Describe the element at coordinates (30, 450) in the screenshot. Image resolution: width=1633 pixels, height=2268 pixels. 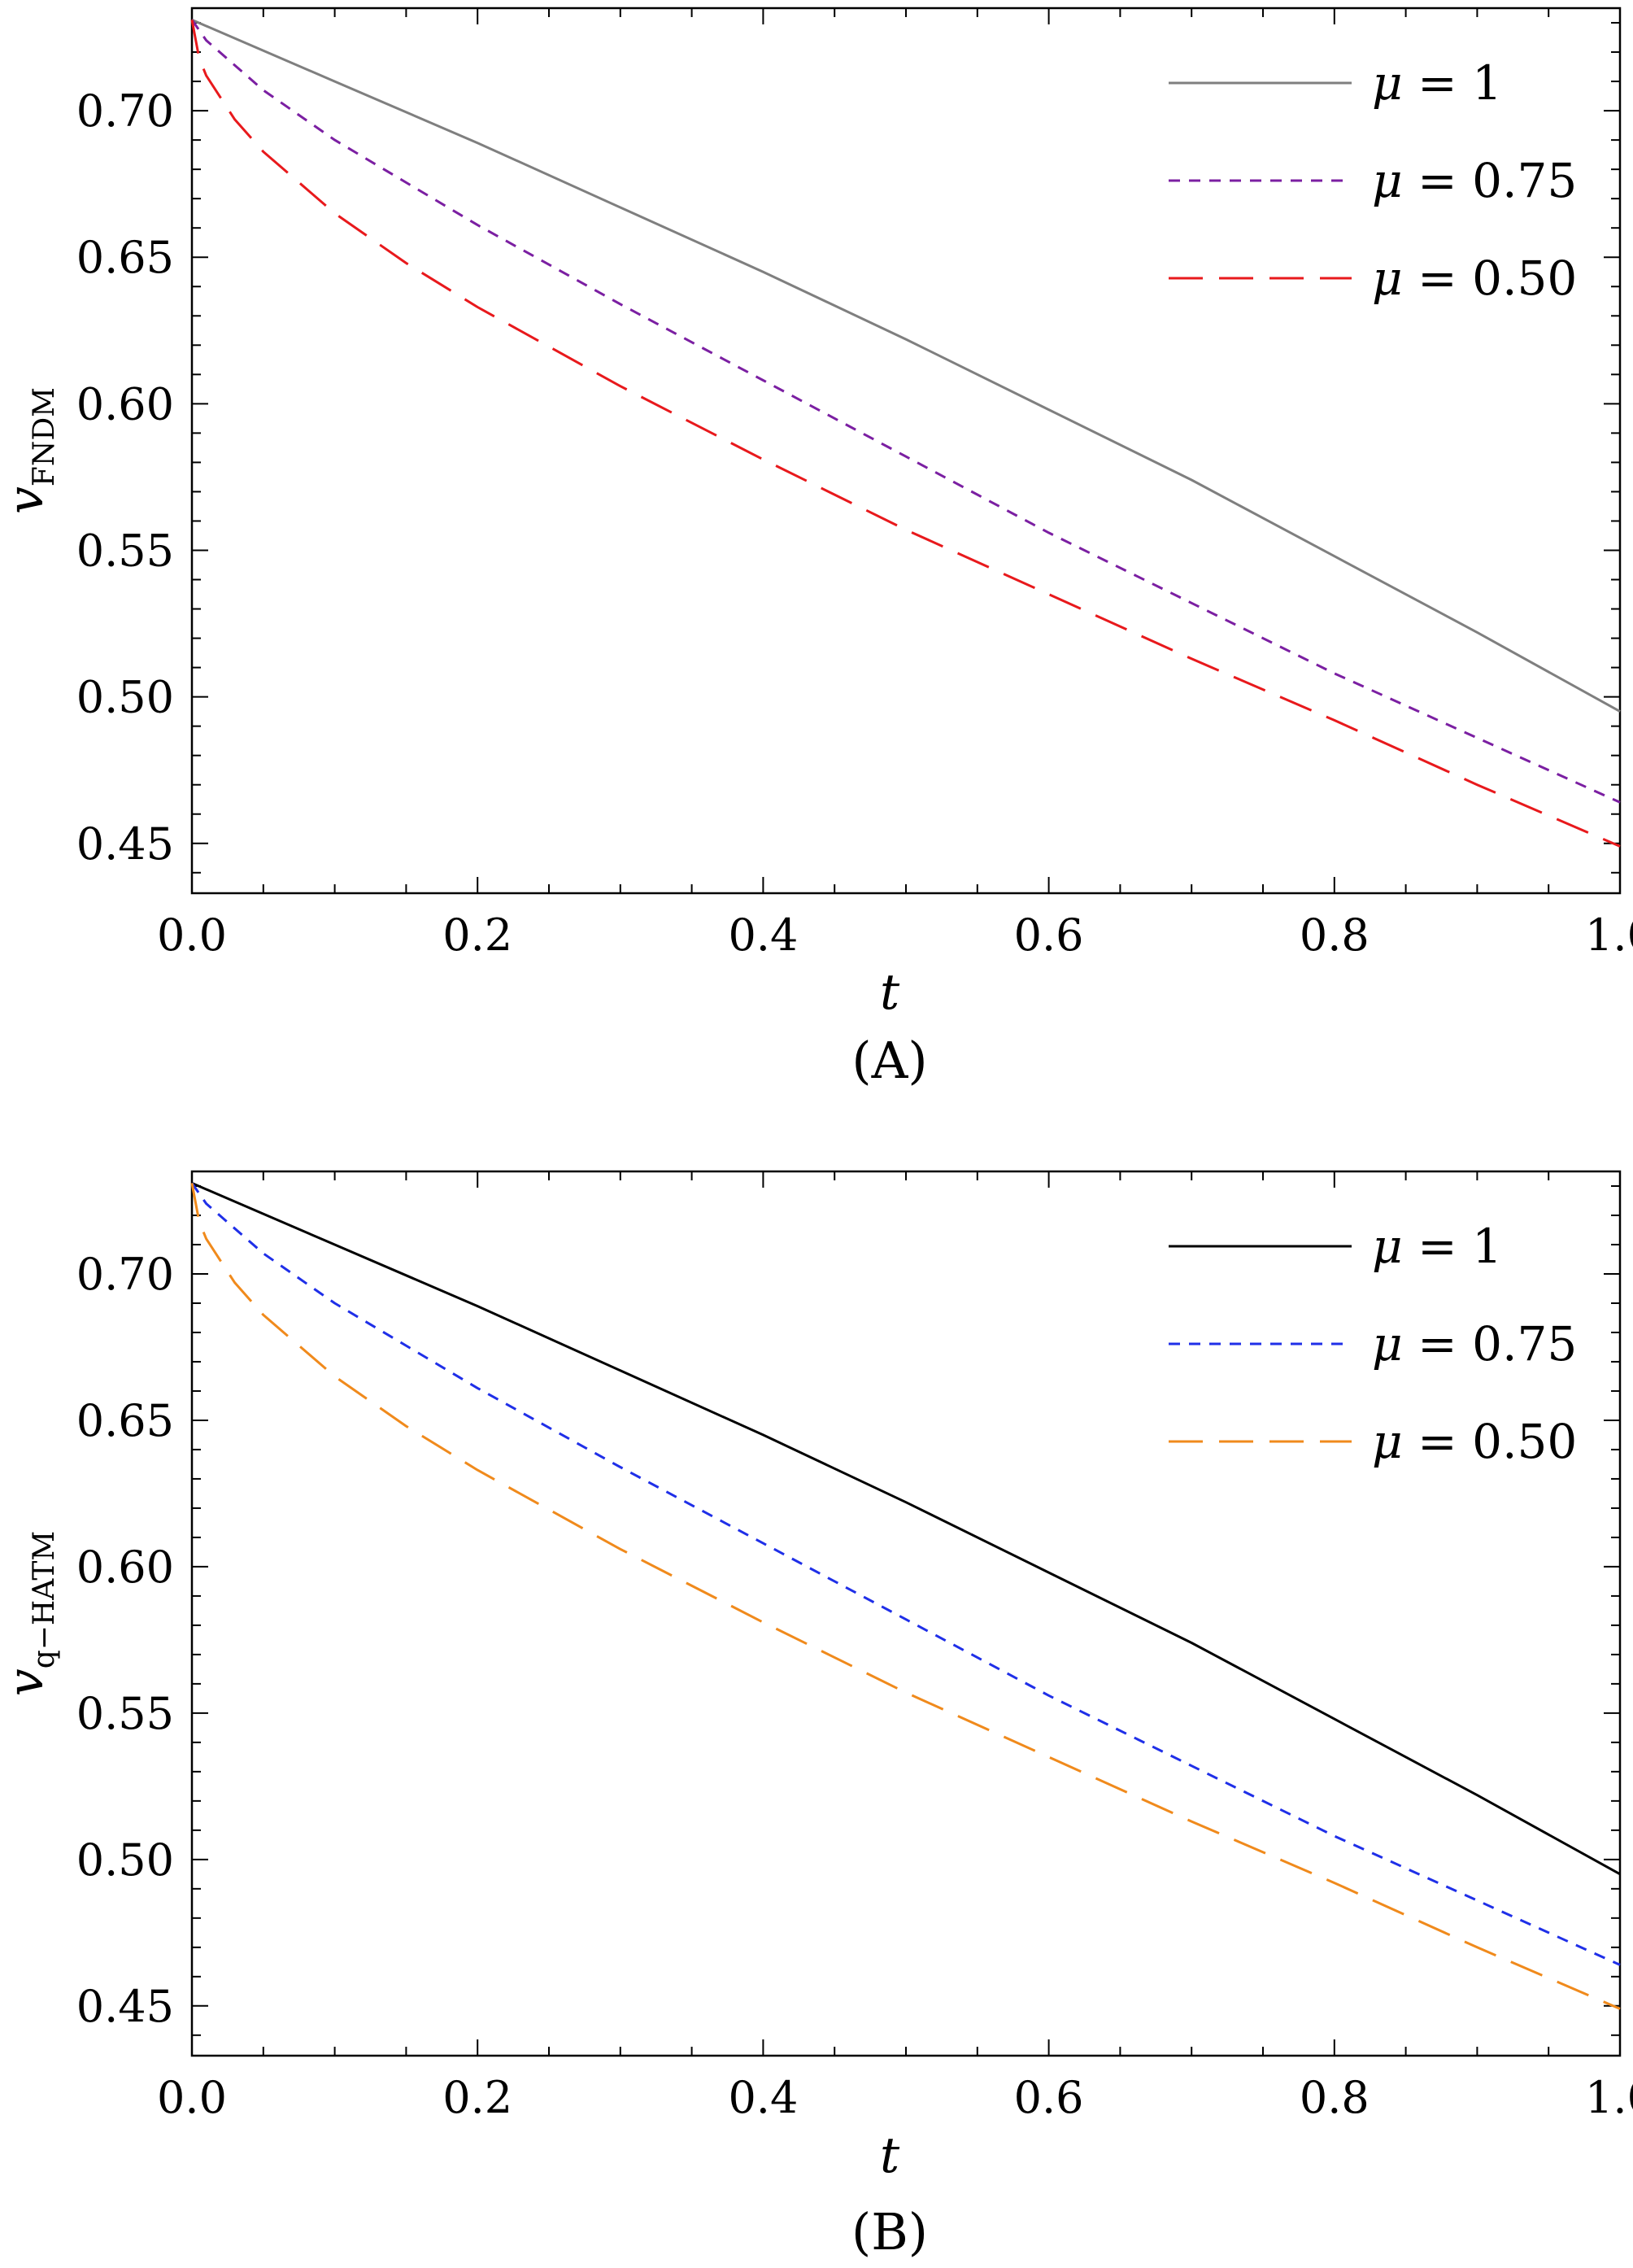
I see `y-axis-title: vFNDM` at that location.